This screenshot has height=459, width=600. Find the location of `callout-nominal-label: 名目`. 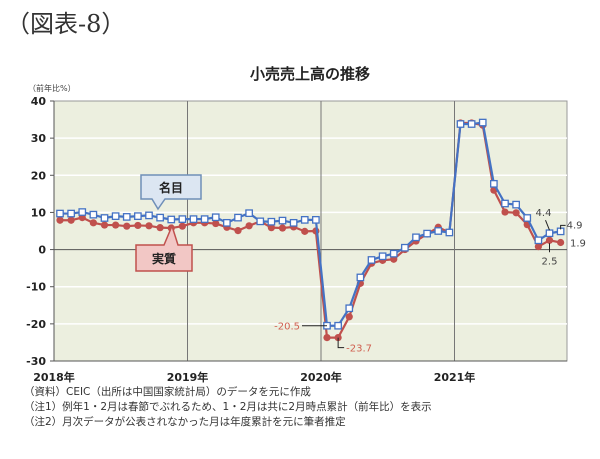

callout-nominal-label: 名目 is located at coordinates (171, 187).